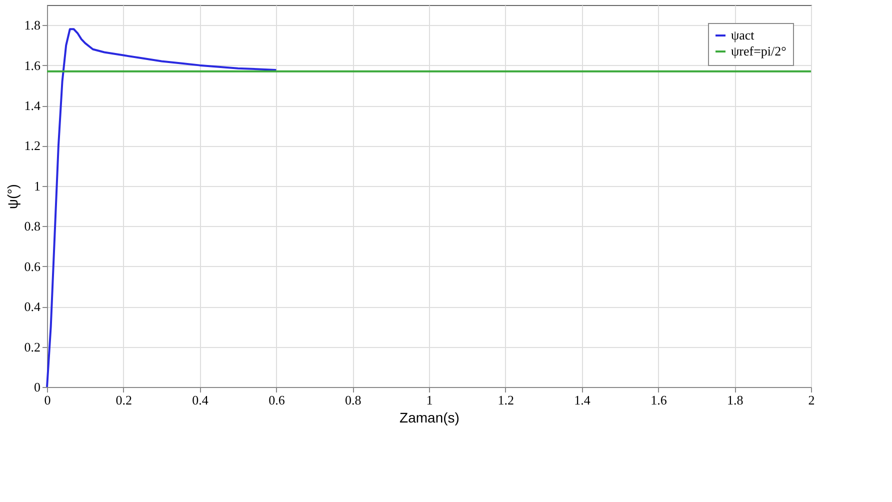 The image size is (892, 502). Describe the element at coordinates (743, 35) in the screenshot. I see `legend-label: ψact` at that location.